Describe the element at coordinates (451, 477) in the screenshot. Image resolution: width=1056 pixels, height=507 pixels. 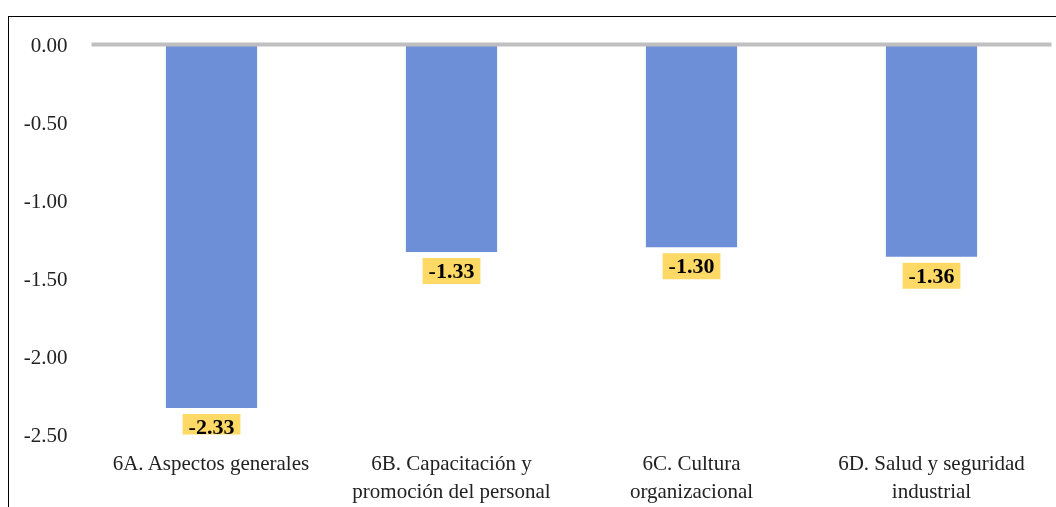
I see `x-tick-label: 6B. Capacitación y promoción del personal` at that location.